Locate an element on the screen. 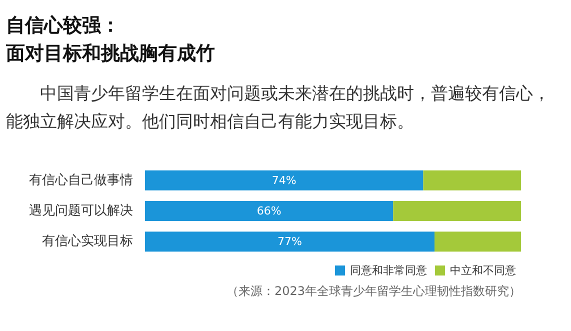 The image size is (571, 331). data-label: 77% is located at coordinates (290, 241).